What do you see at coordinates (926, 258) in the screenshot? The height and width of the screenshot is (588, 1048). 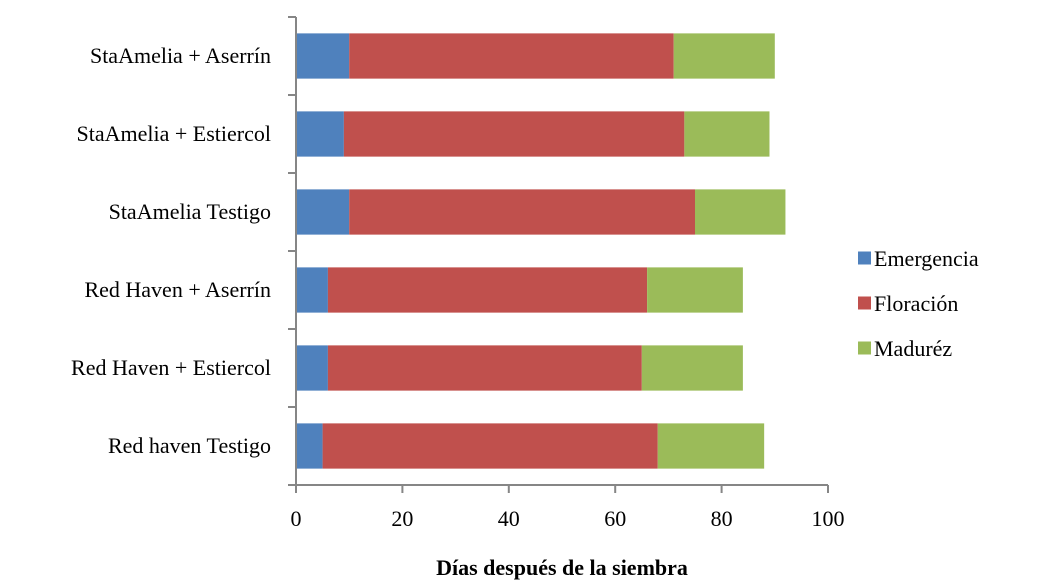 I see `legend-label: Emergencia` at bounding box center [926, 258].